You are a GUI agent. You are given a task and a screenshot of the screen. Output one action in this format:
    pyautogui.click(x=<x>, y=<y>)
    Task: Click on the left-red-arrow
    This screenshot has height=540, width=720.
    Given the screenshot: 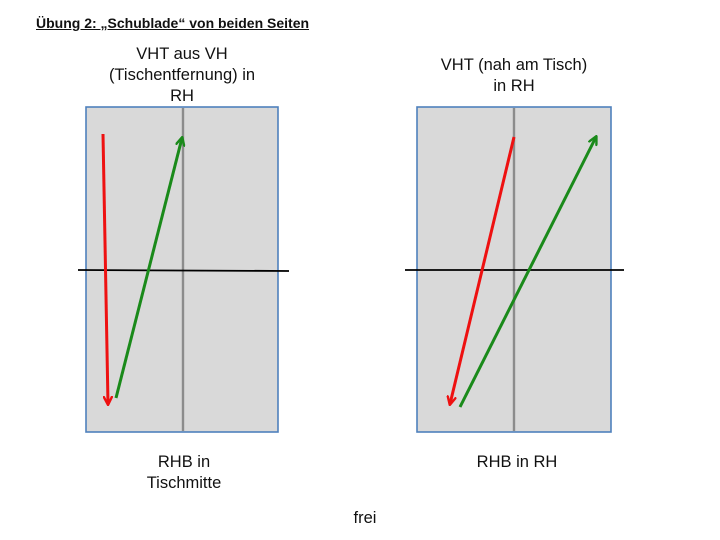 What is the action you would take?
    pyautogui.click(x=104, y=268)
    